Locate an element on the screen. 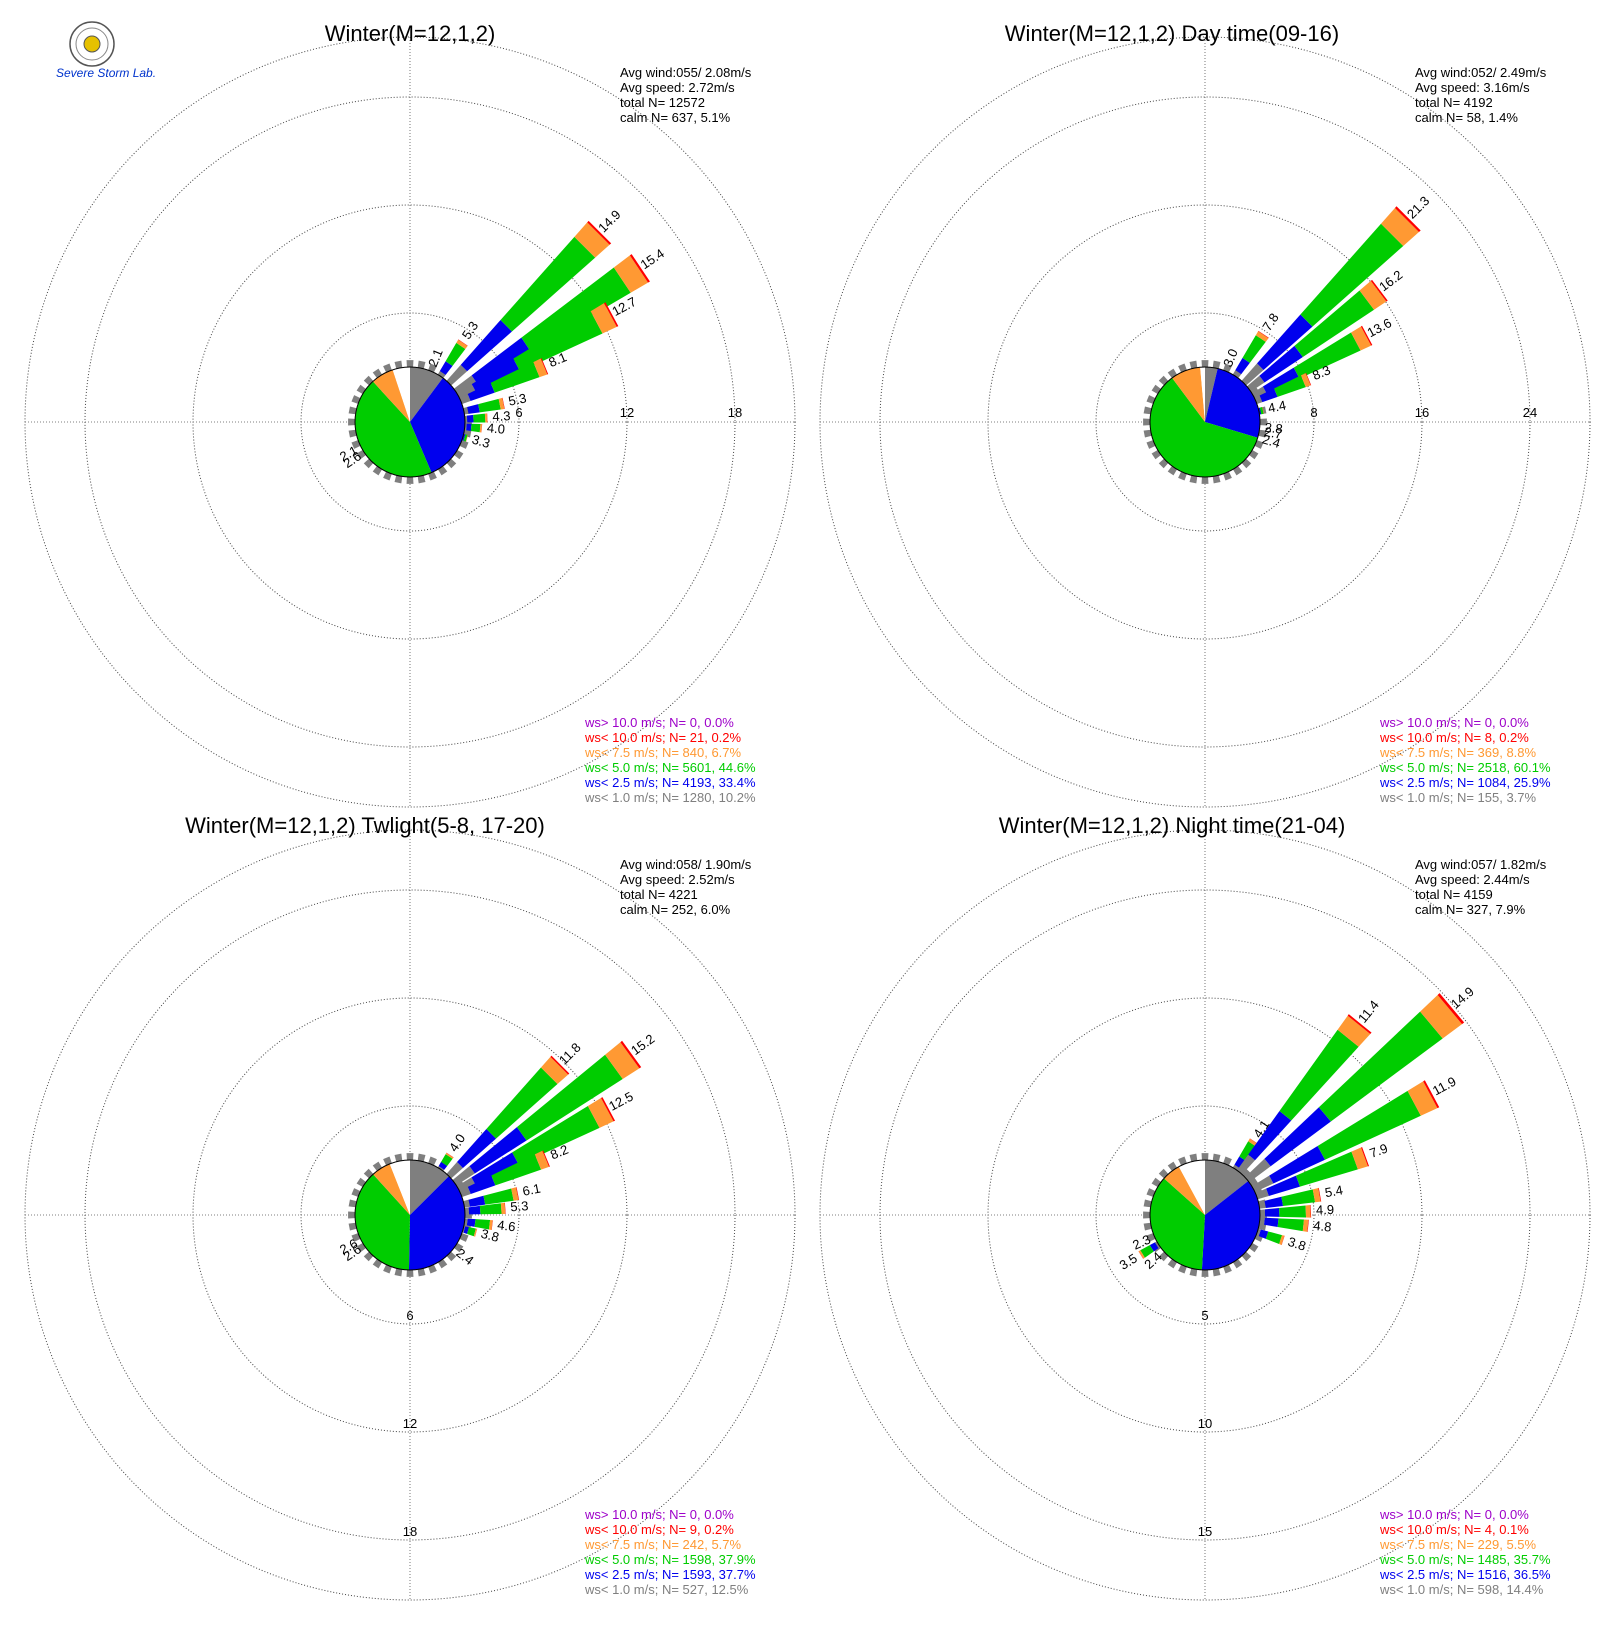 The height and width of the screenshot is (1640, 1620). petal-value-label: 8.2 is located at coordinates (559, 1152).